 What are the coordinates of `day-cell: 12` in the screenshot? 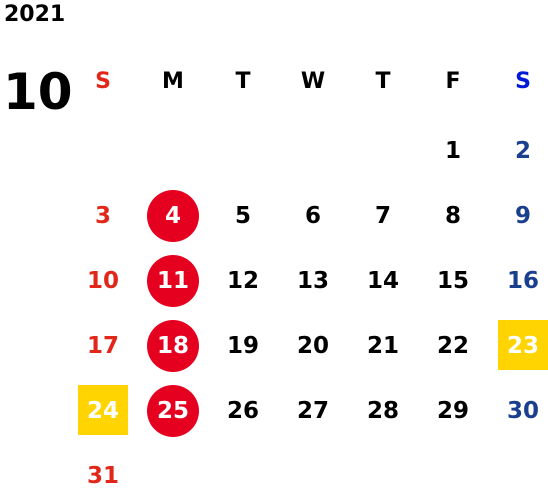 It's located at (243, 281).